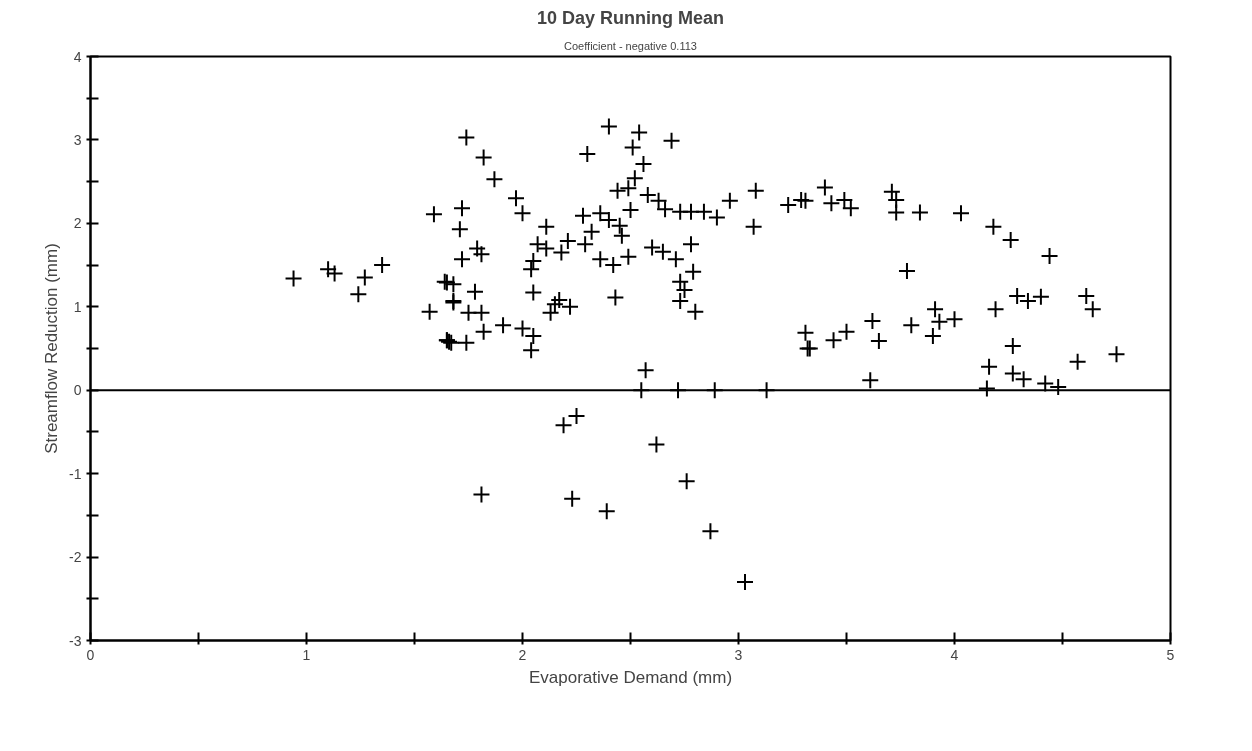 The width and height of the screenshot is (1252, 751). What do you see at coordinates (90, 654) in the screenshot?
I see `x-tick-label: 0` at bounding box center [90, 654].